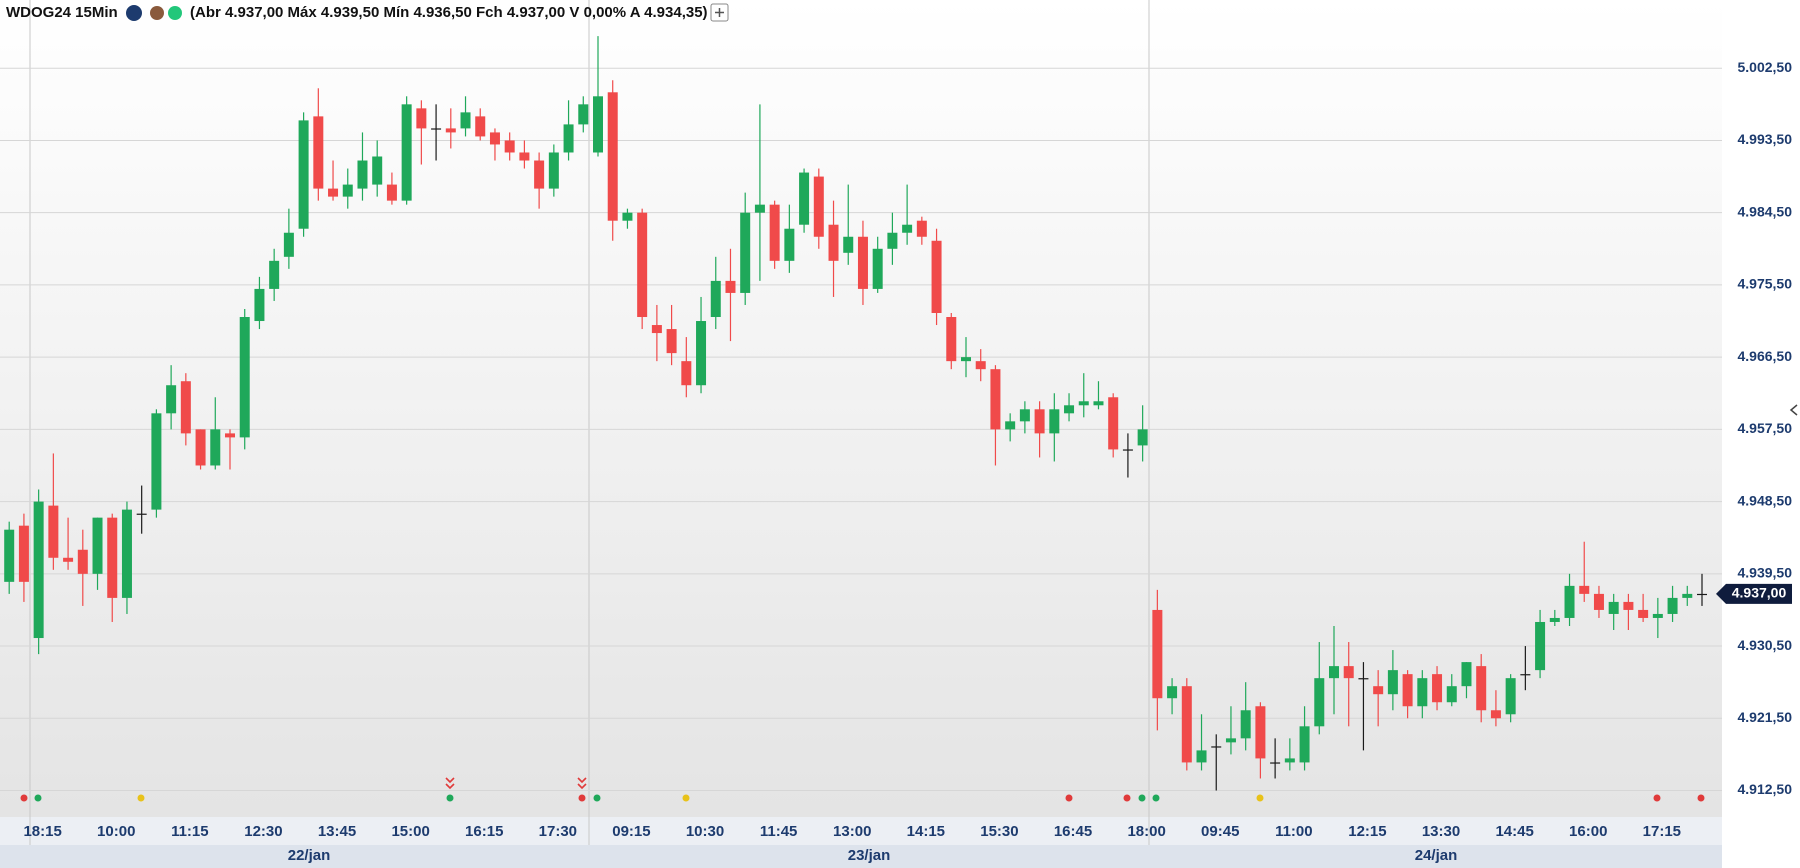 This screenshot has height=868, width=1800. Describe the element at coordinates (1073, 831) in the screenshot. I see `x-tick-label: 16:45` at that location.